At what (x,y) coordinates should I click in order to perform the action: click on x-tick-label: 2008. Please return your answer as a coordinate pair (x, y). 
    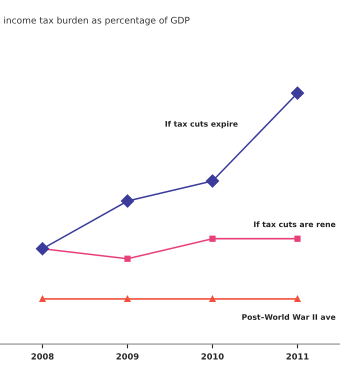
    Looking at the image, I should click on (43, 356).